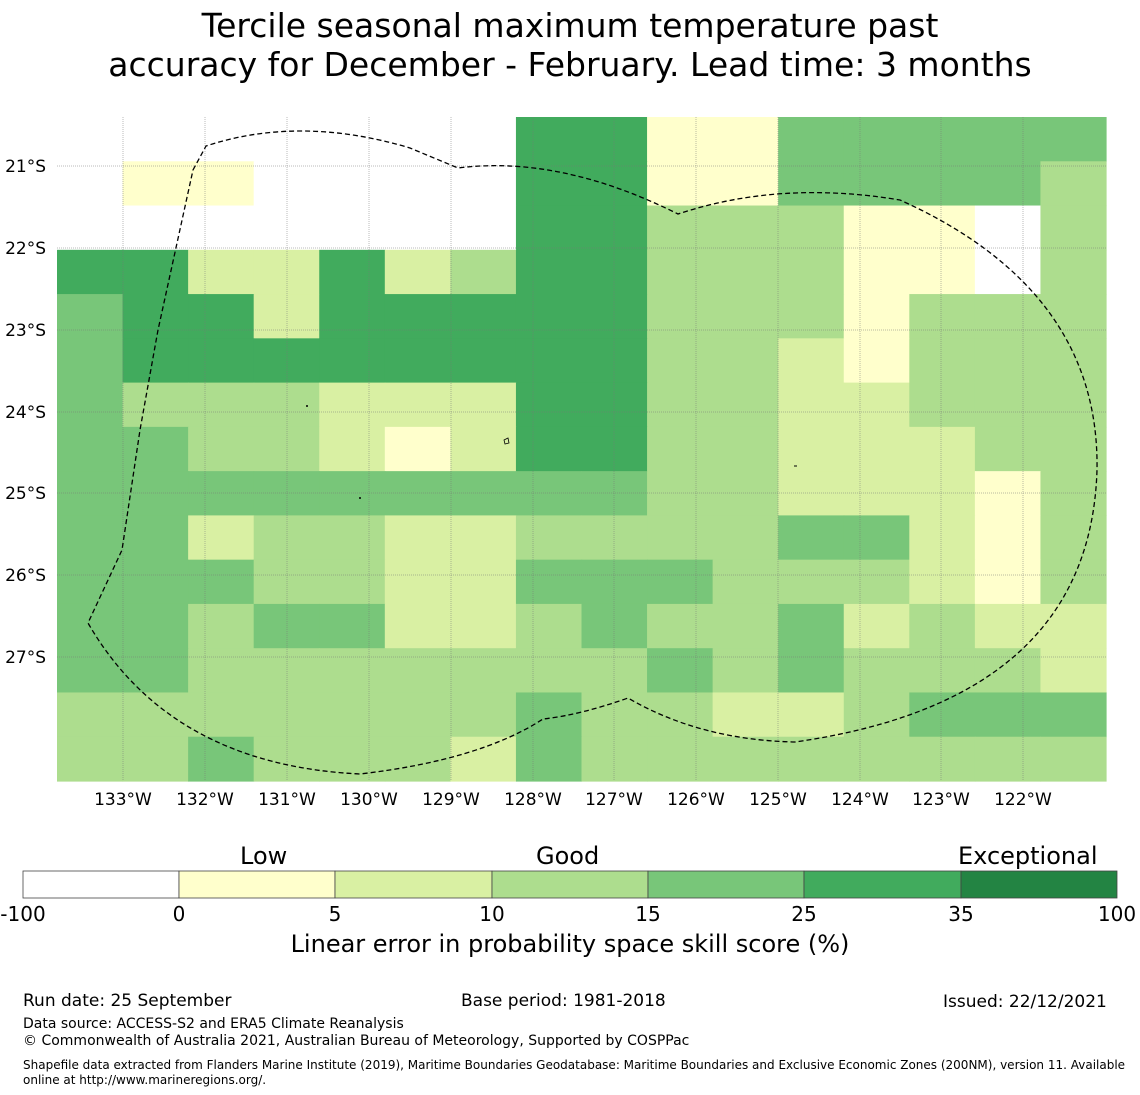  I want to click on legend-heading-good: Good, so click(568, 856).